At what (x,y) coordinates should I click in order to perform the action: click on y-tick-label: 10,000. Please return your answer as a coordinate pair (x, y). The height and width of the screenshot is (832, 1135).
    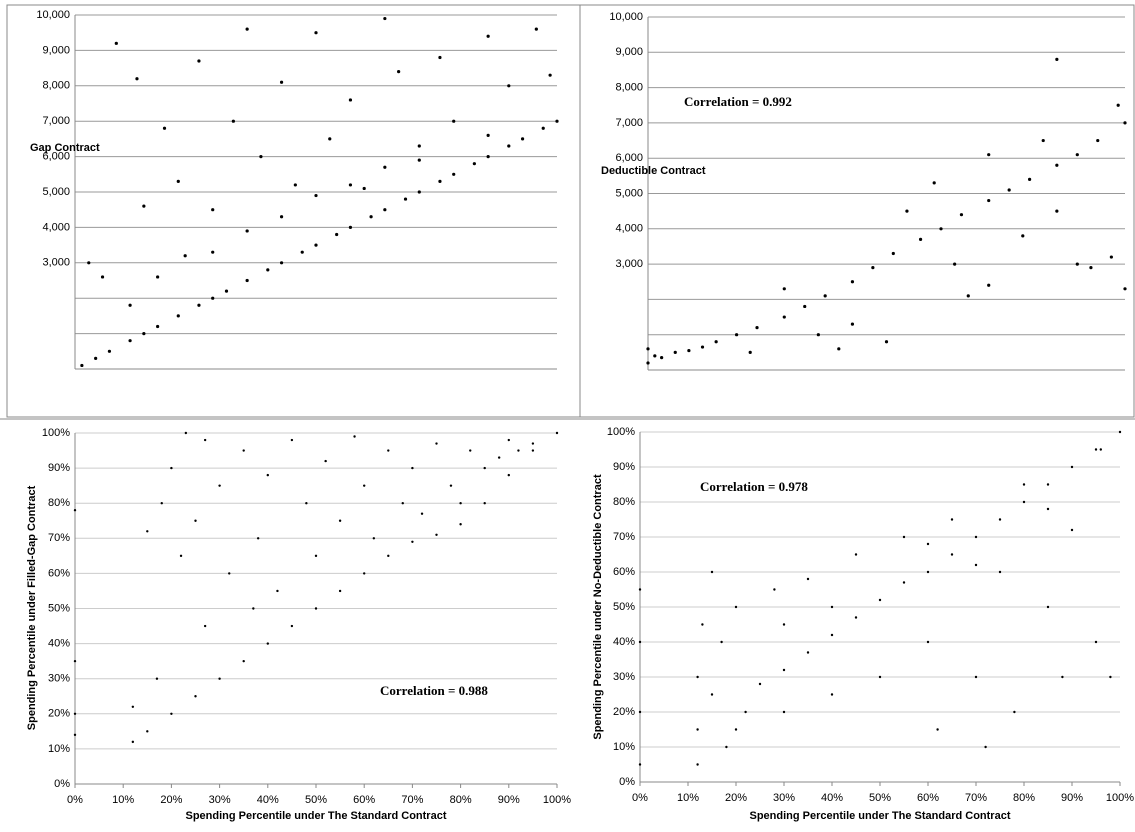
    Looking at the image, I should click on (626, 17).